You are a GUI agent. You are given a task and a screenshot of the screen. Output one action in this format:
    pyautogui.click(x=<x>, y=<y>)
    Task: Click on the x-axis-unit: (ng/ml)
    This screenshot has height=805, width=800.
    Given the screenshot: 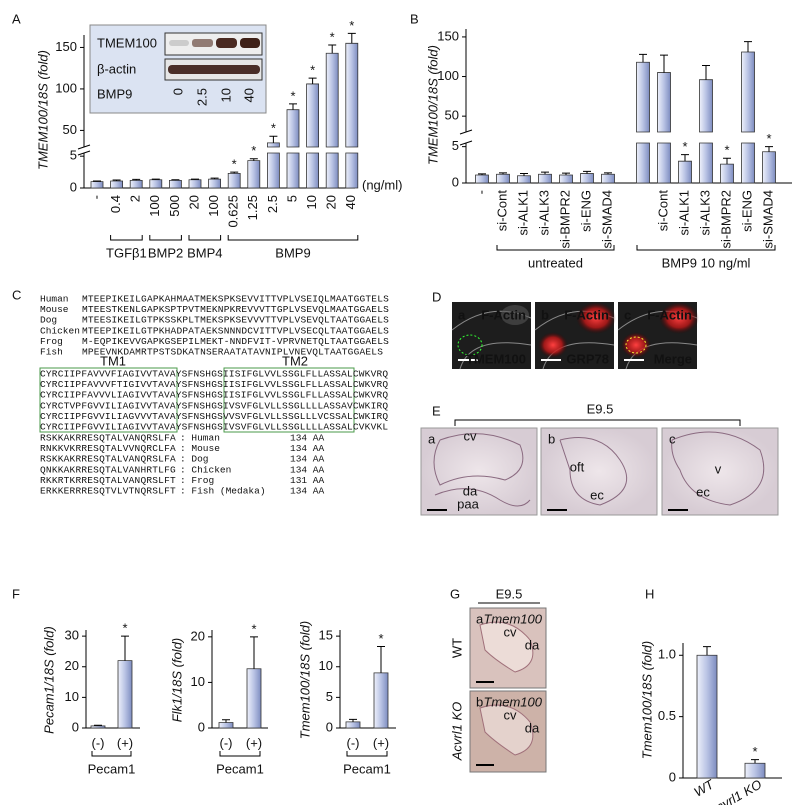 What is the action you would take?
    pyautogui.click(x=382, y=184)
    